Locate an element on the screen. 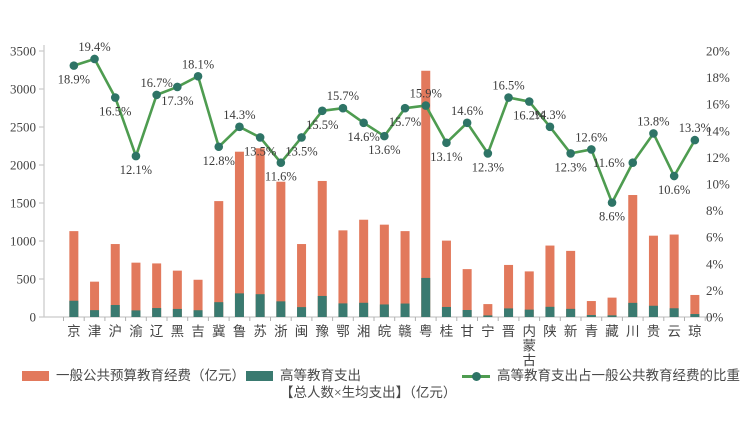 The image size is (750, 425). x-axis-category-label: 甘 is located at coordinates (467, 331).